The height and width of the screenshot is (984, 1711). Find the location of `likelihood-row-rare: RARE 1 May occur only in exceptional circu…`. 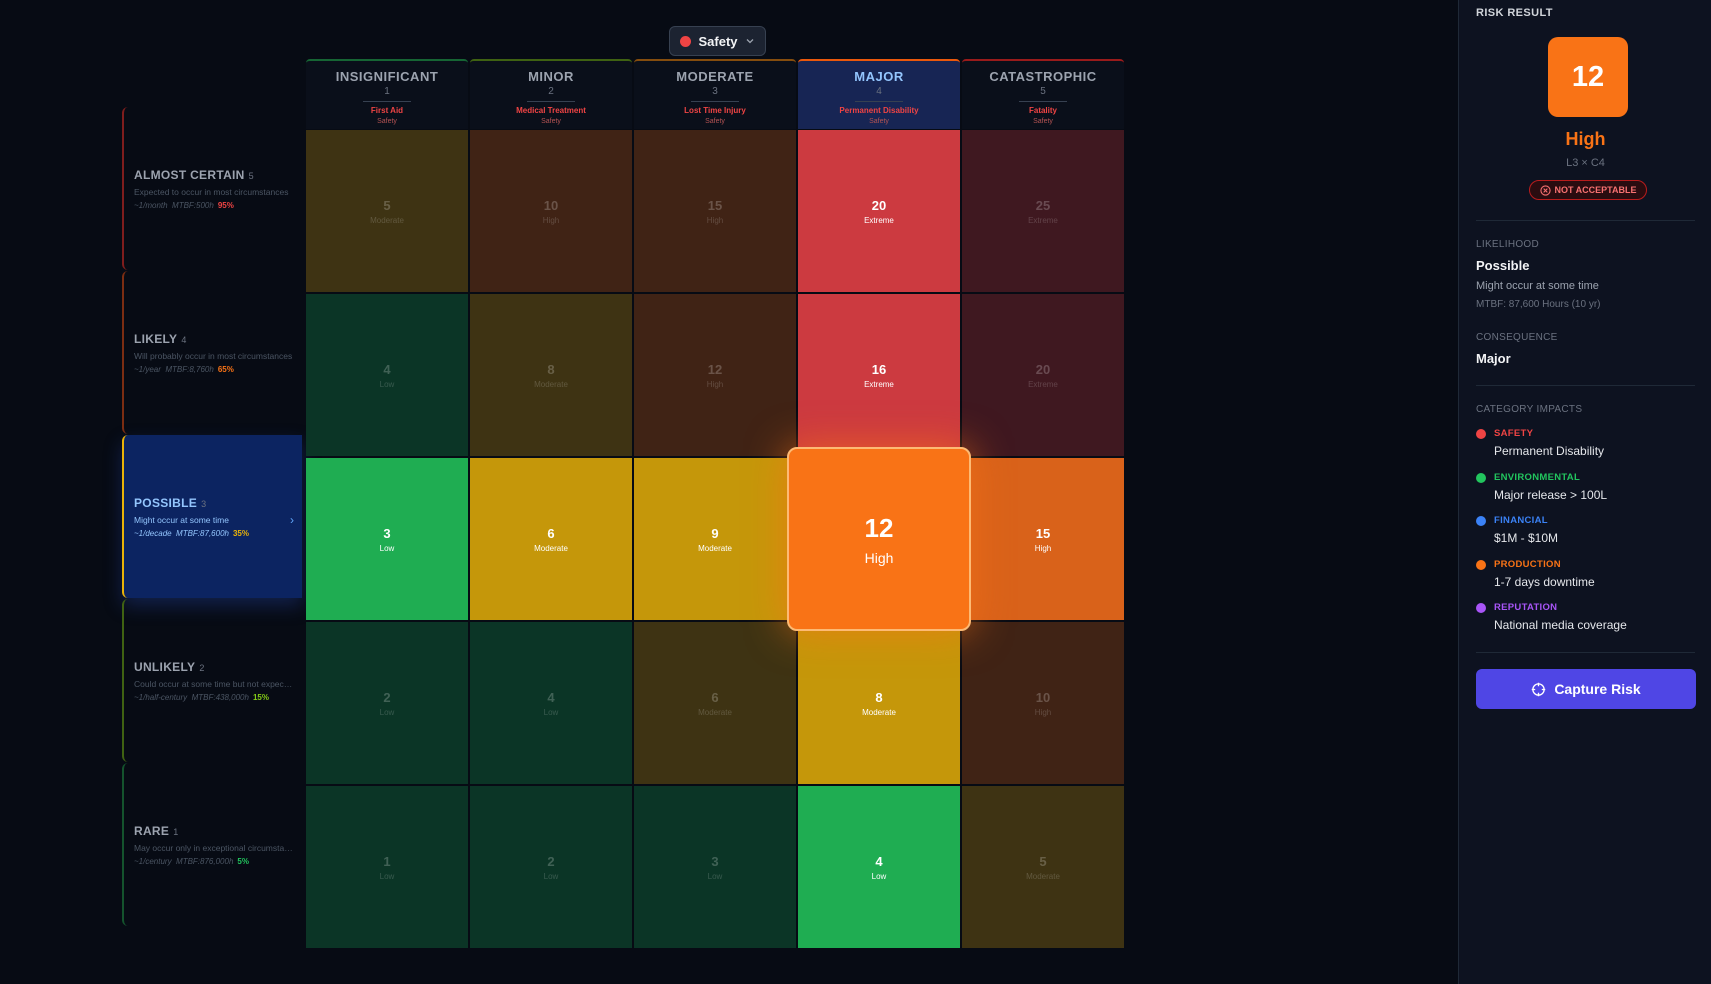

likelihood-row-rare: RARE 1 May occur only in exceptional circu… is located at coordinates (212, 844).